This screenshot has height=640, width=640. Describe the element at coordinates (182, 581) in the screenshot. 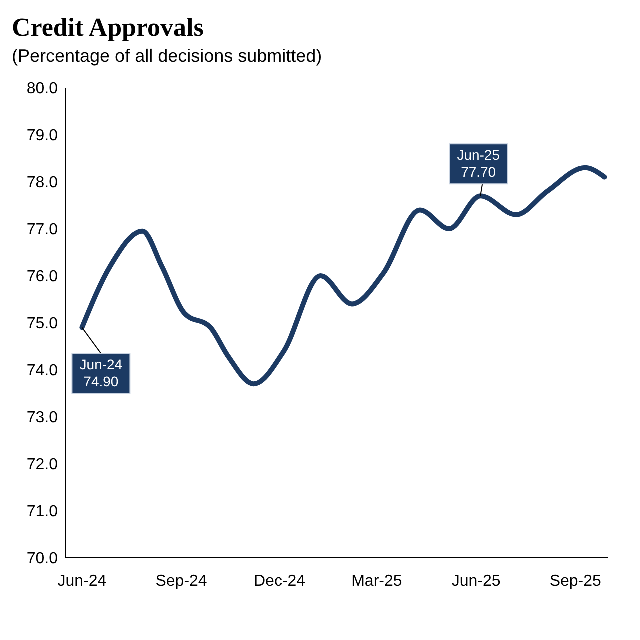

I see `x-tick-label: Sep-24` at that location.